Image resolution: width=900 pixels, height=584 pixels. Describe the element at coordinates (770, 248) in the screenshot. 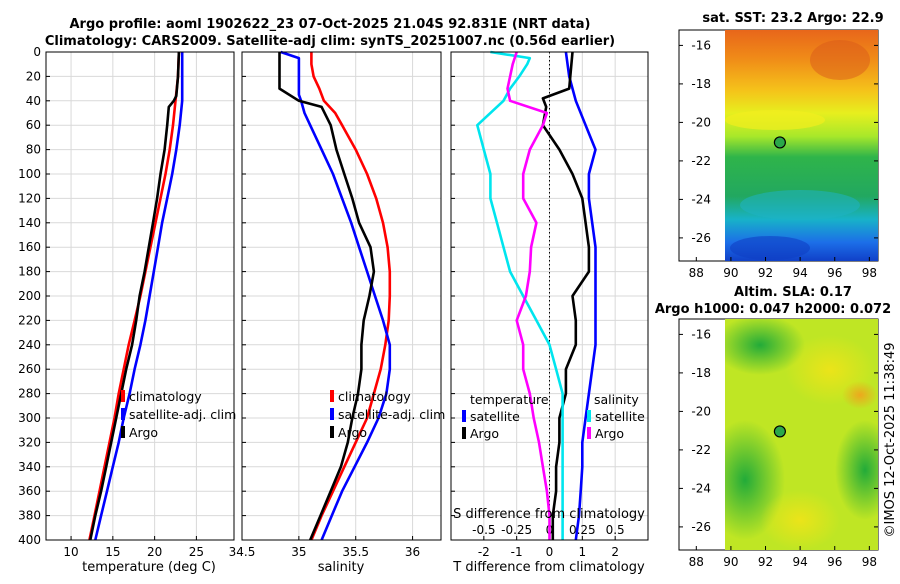

I see `sst-cold-patch` at that location.